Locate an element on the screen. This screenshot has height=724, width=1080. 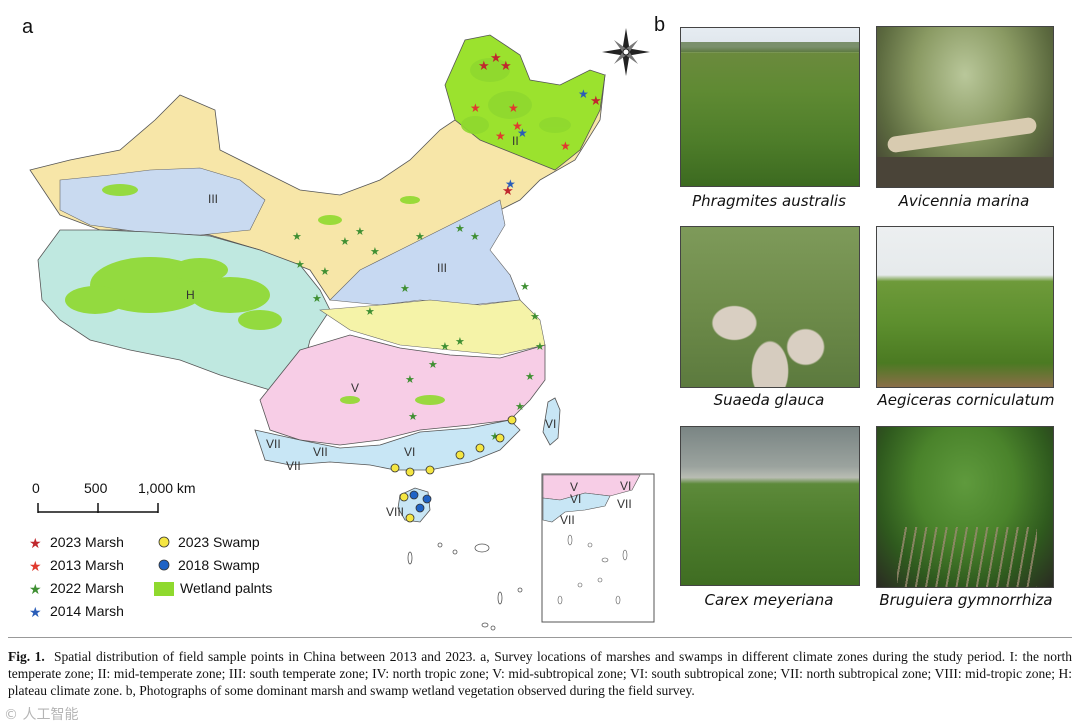
figure-caption-label: Fig. 1. is located at coordinates (26, 656).